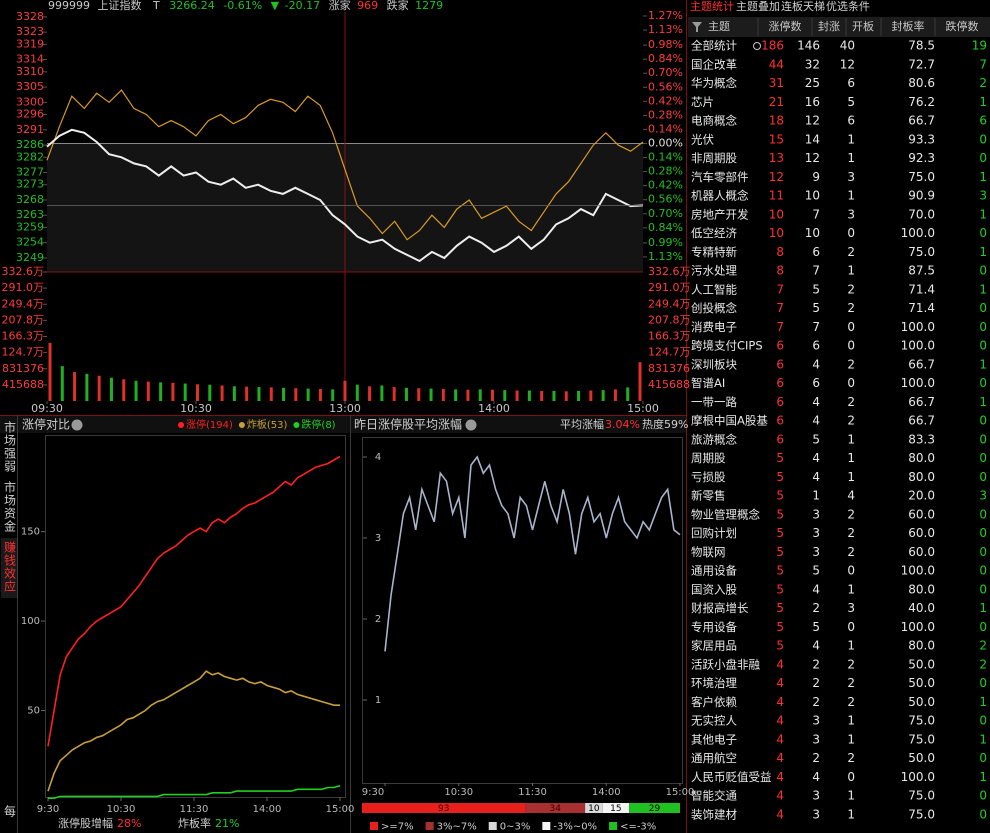  Describe the element at coordinates (921, 402) in the screenshot. I see `cell: 66.7` at that location.